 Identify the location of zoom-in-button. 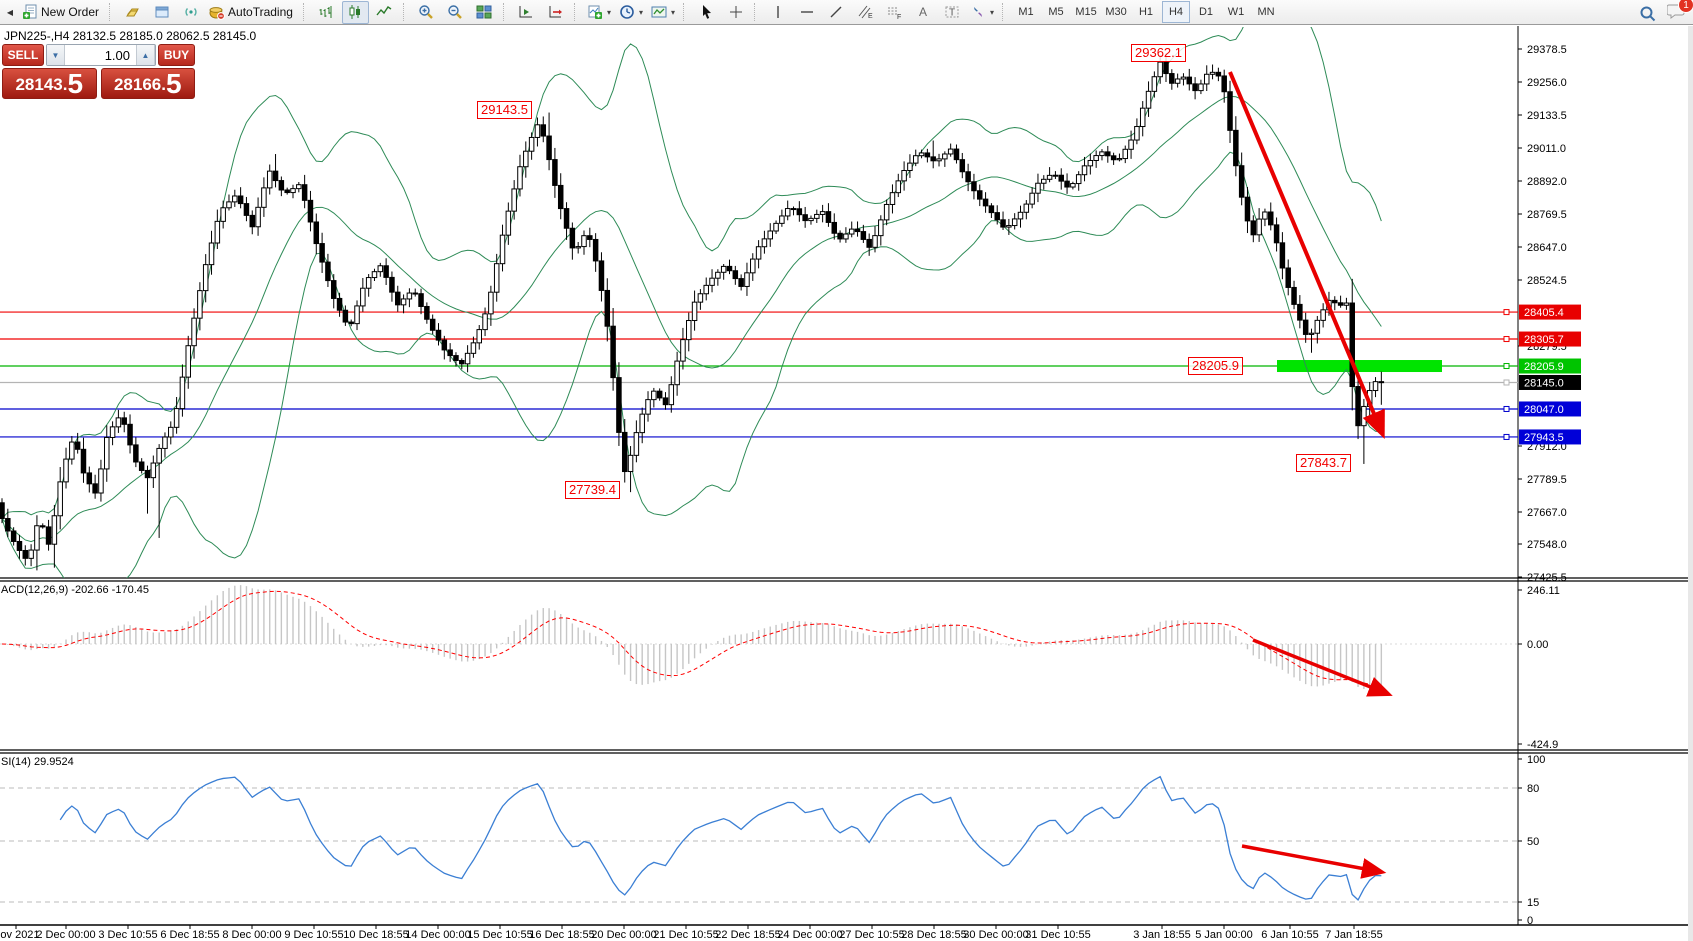
(426, 12).